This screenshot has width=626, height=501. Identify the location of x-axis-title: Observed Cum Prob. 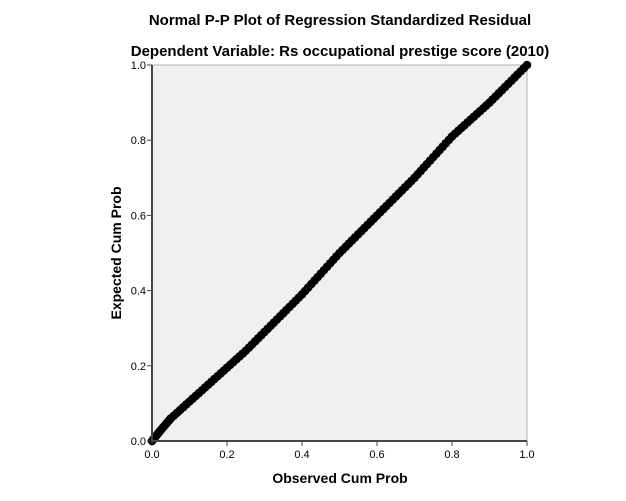
(340, 478).